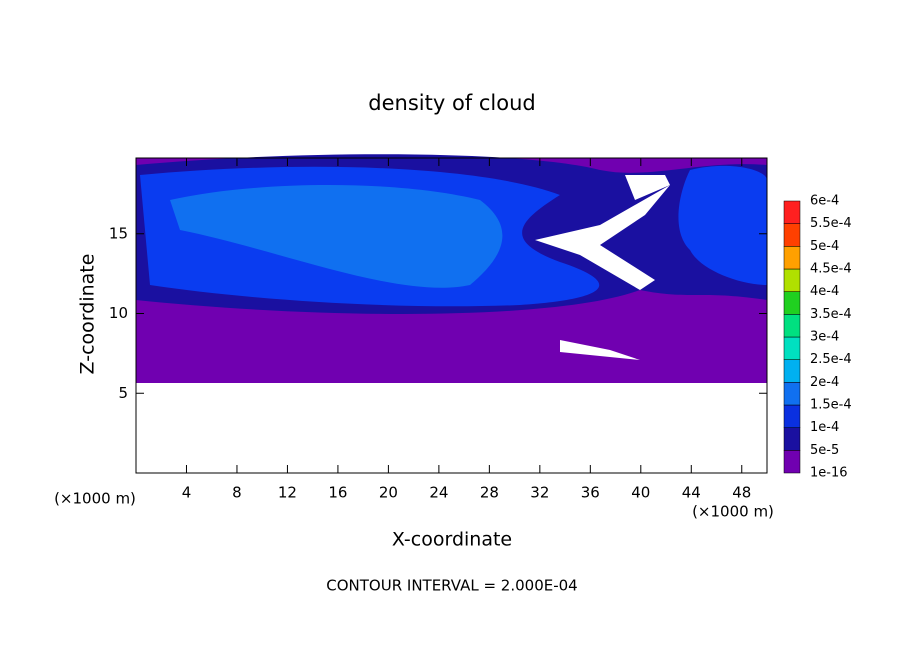  I want to click on x-tick-label: 16, so click(337, 493).